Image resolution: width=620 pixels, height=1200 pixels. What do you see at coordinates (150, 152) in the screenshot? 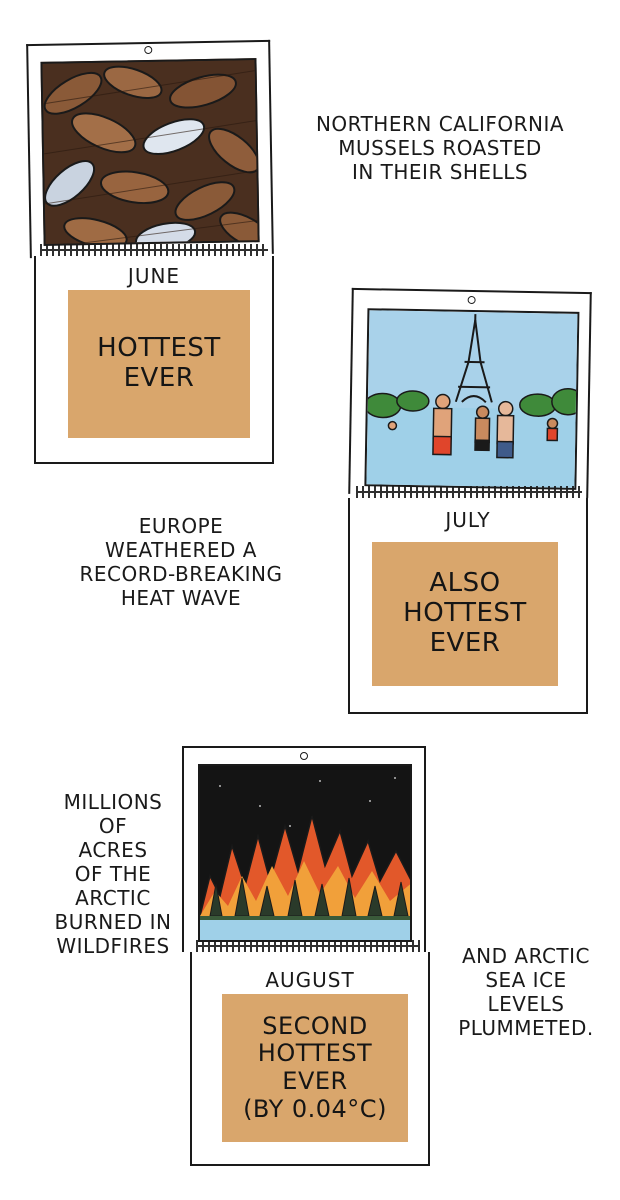
I see `mussels-image` at bounding box center [150, 152].